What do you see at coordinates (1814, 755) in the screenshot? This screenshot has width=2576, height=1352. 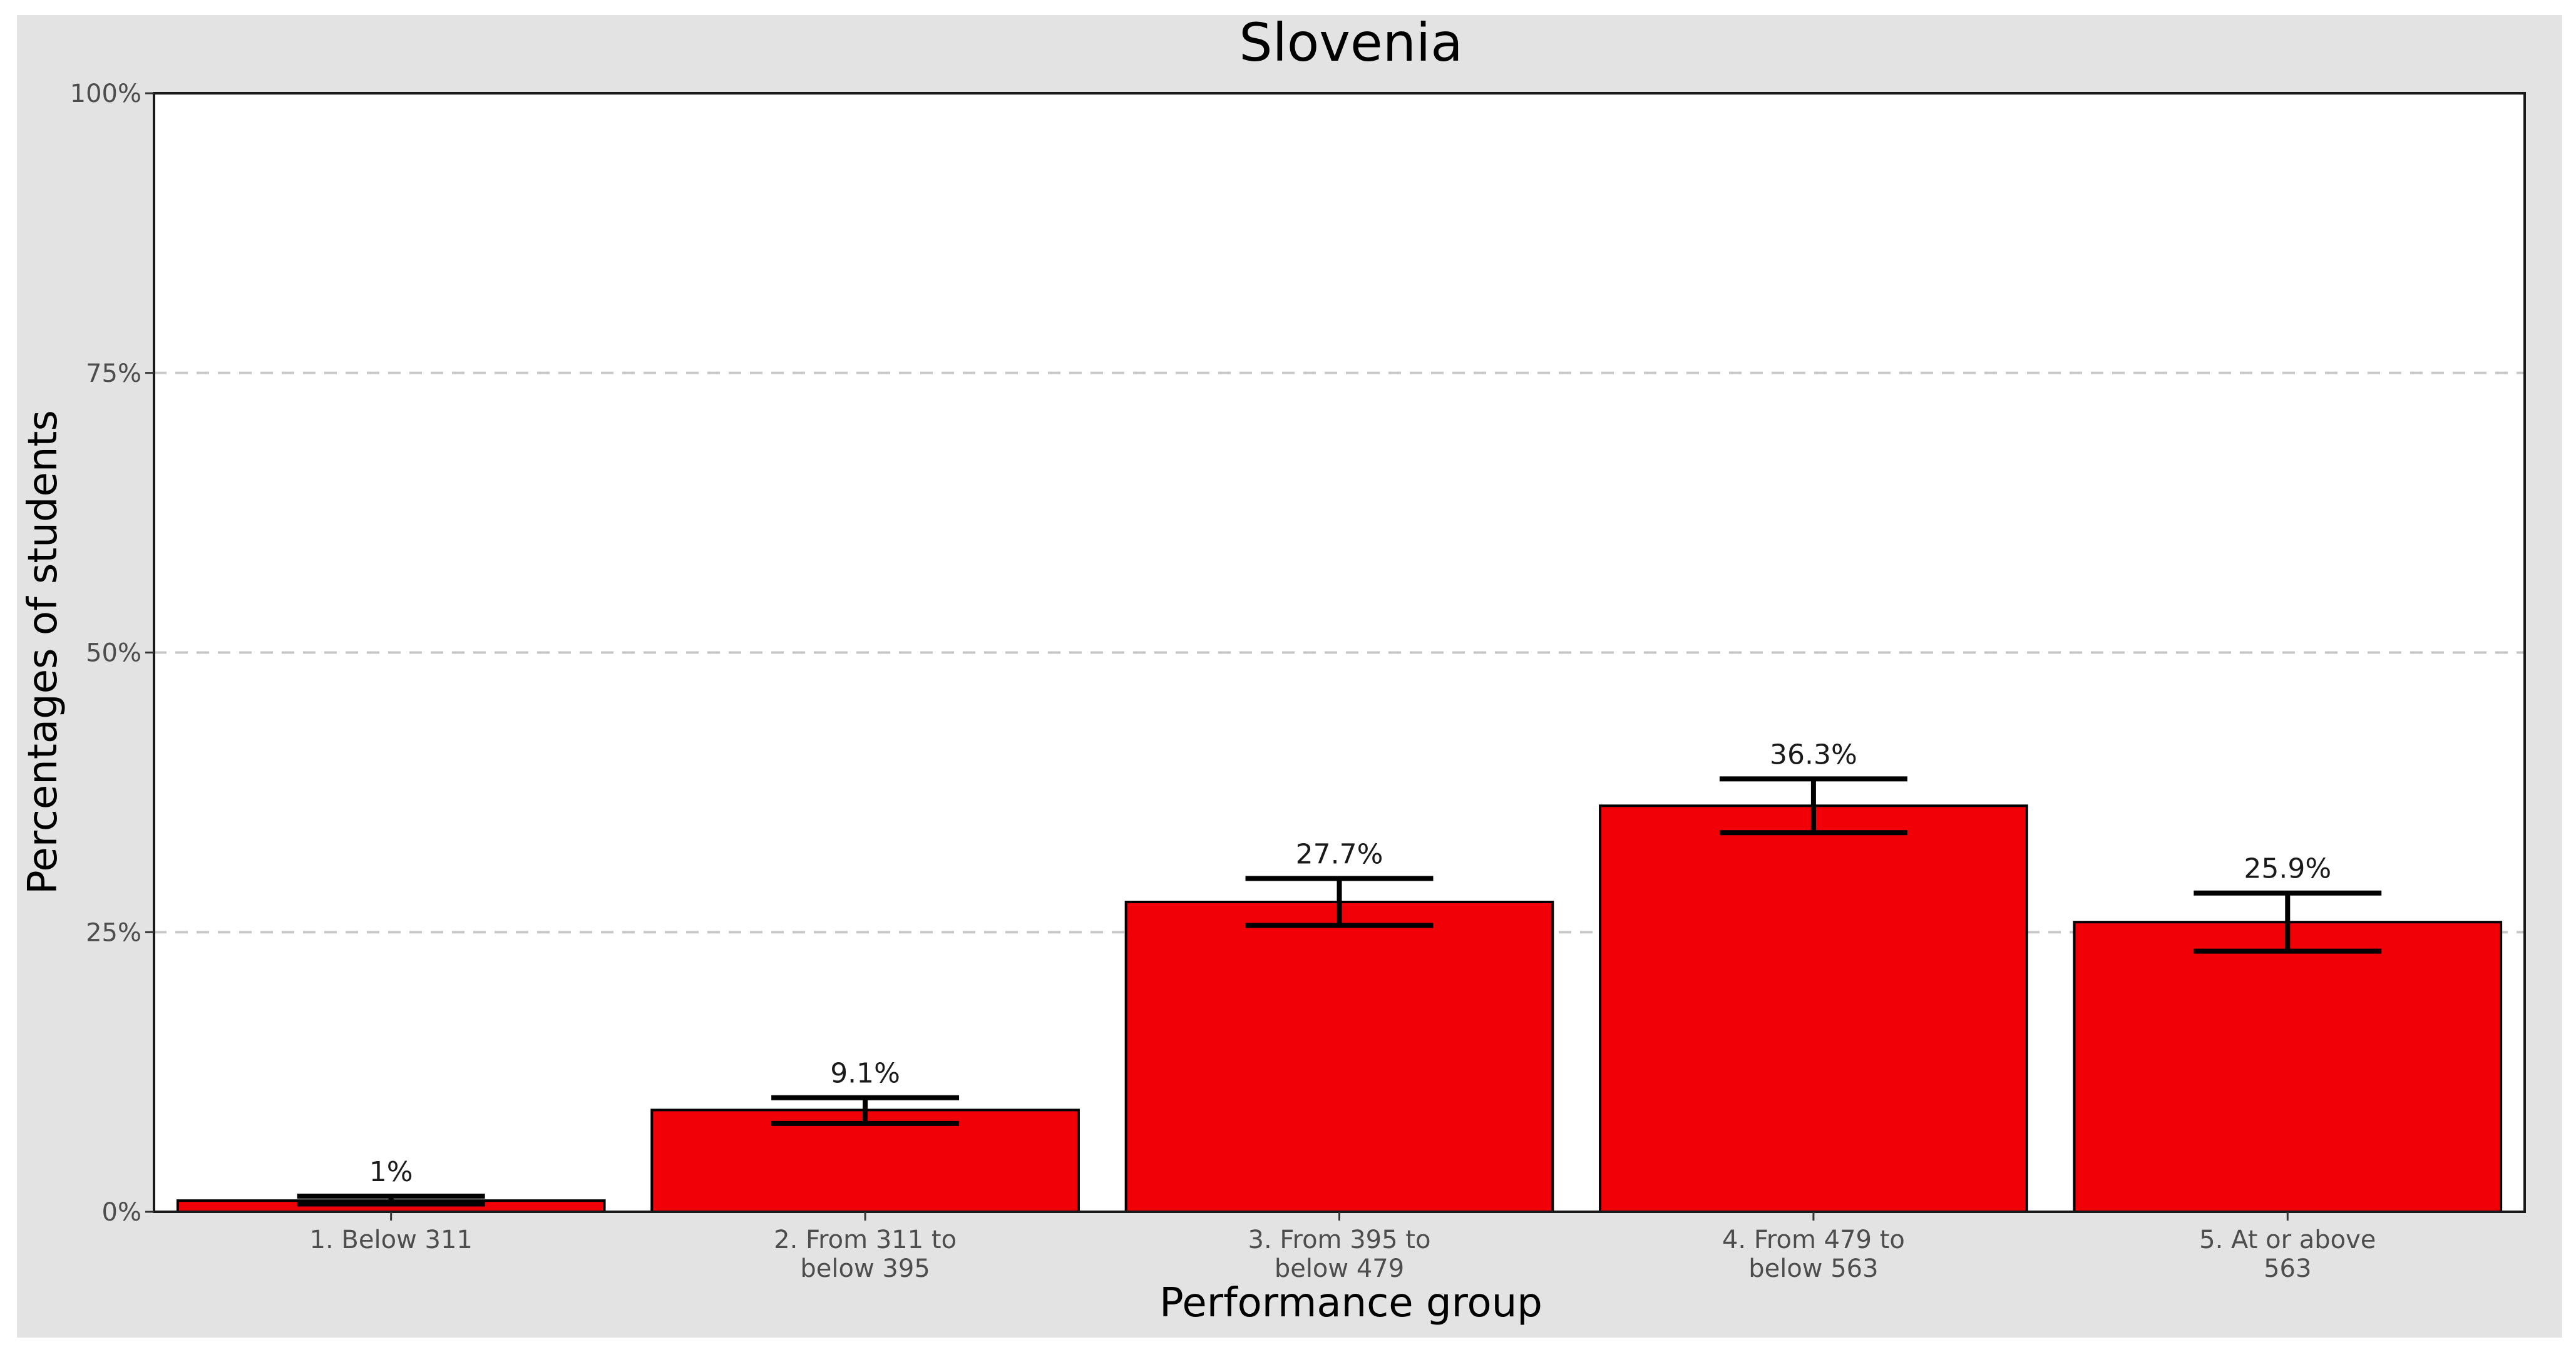 I see `data-label: 36.3%` at bounding box center [1814, 755].